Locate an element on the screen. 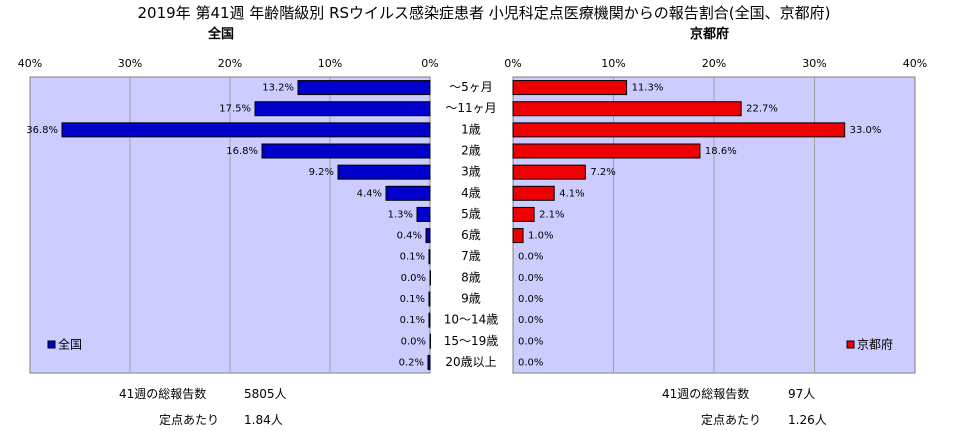 This screenshot has width=968, height=431. right-bar-value-label: 33.0% is located at coordinates (866, 130).